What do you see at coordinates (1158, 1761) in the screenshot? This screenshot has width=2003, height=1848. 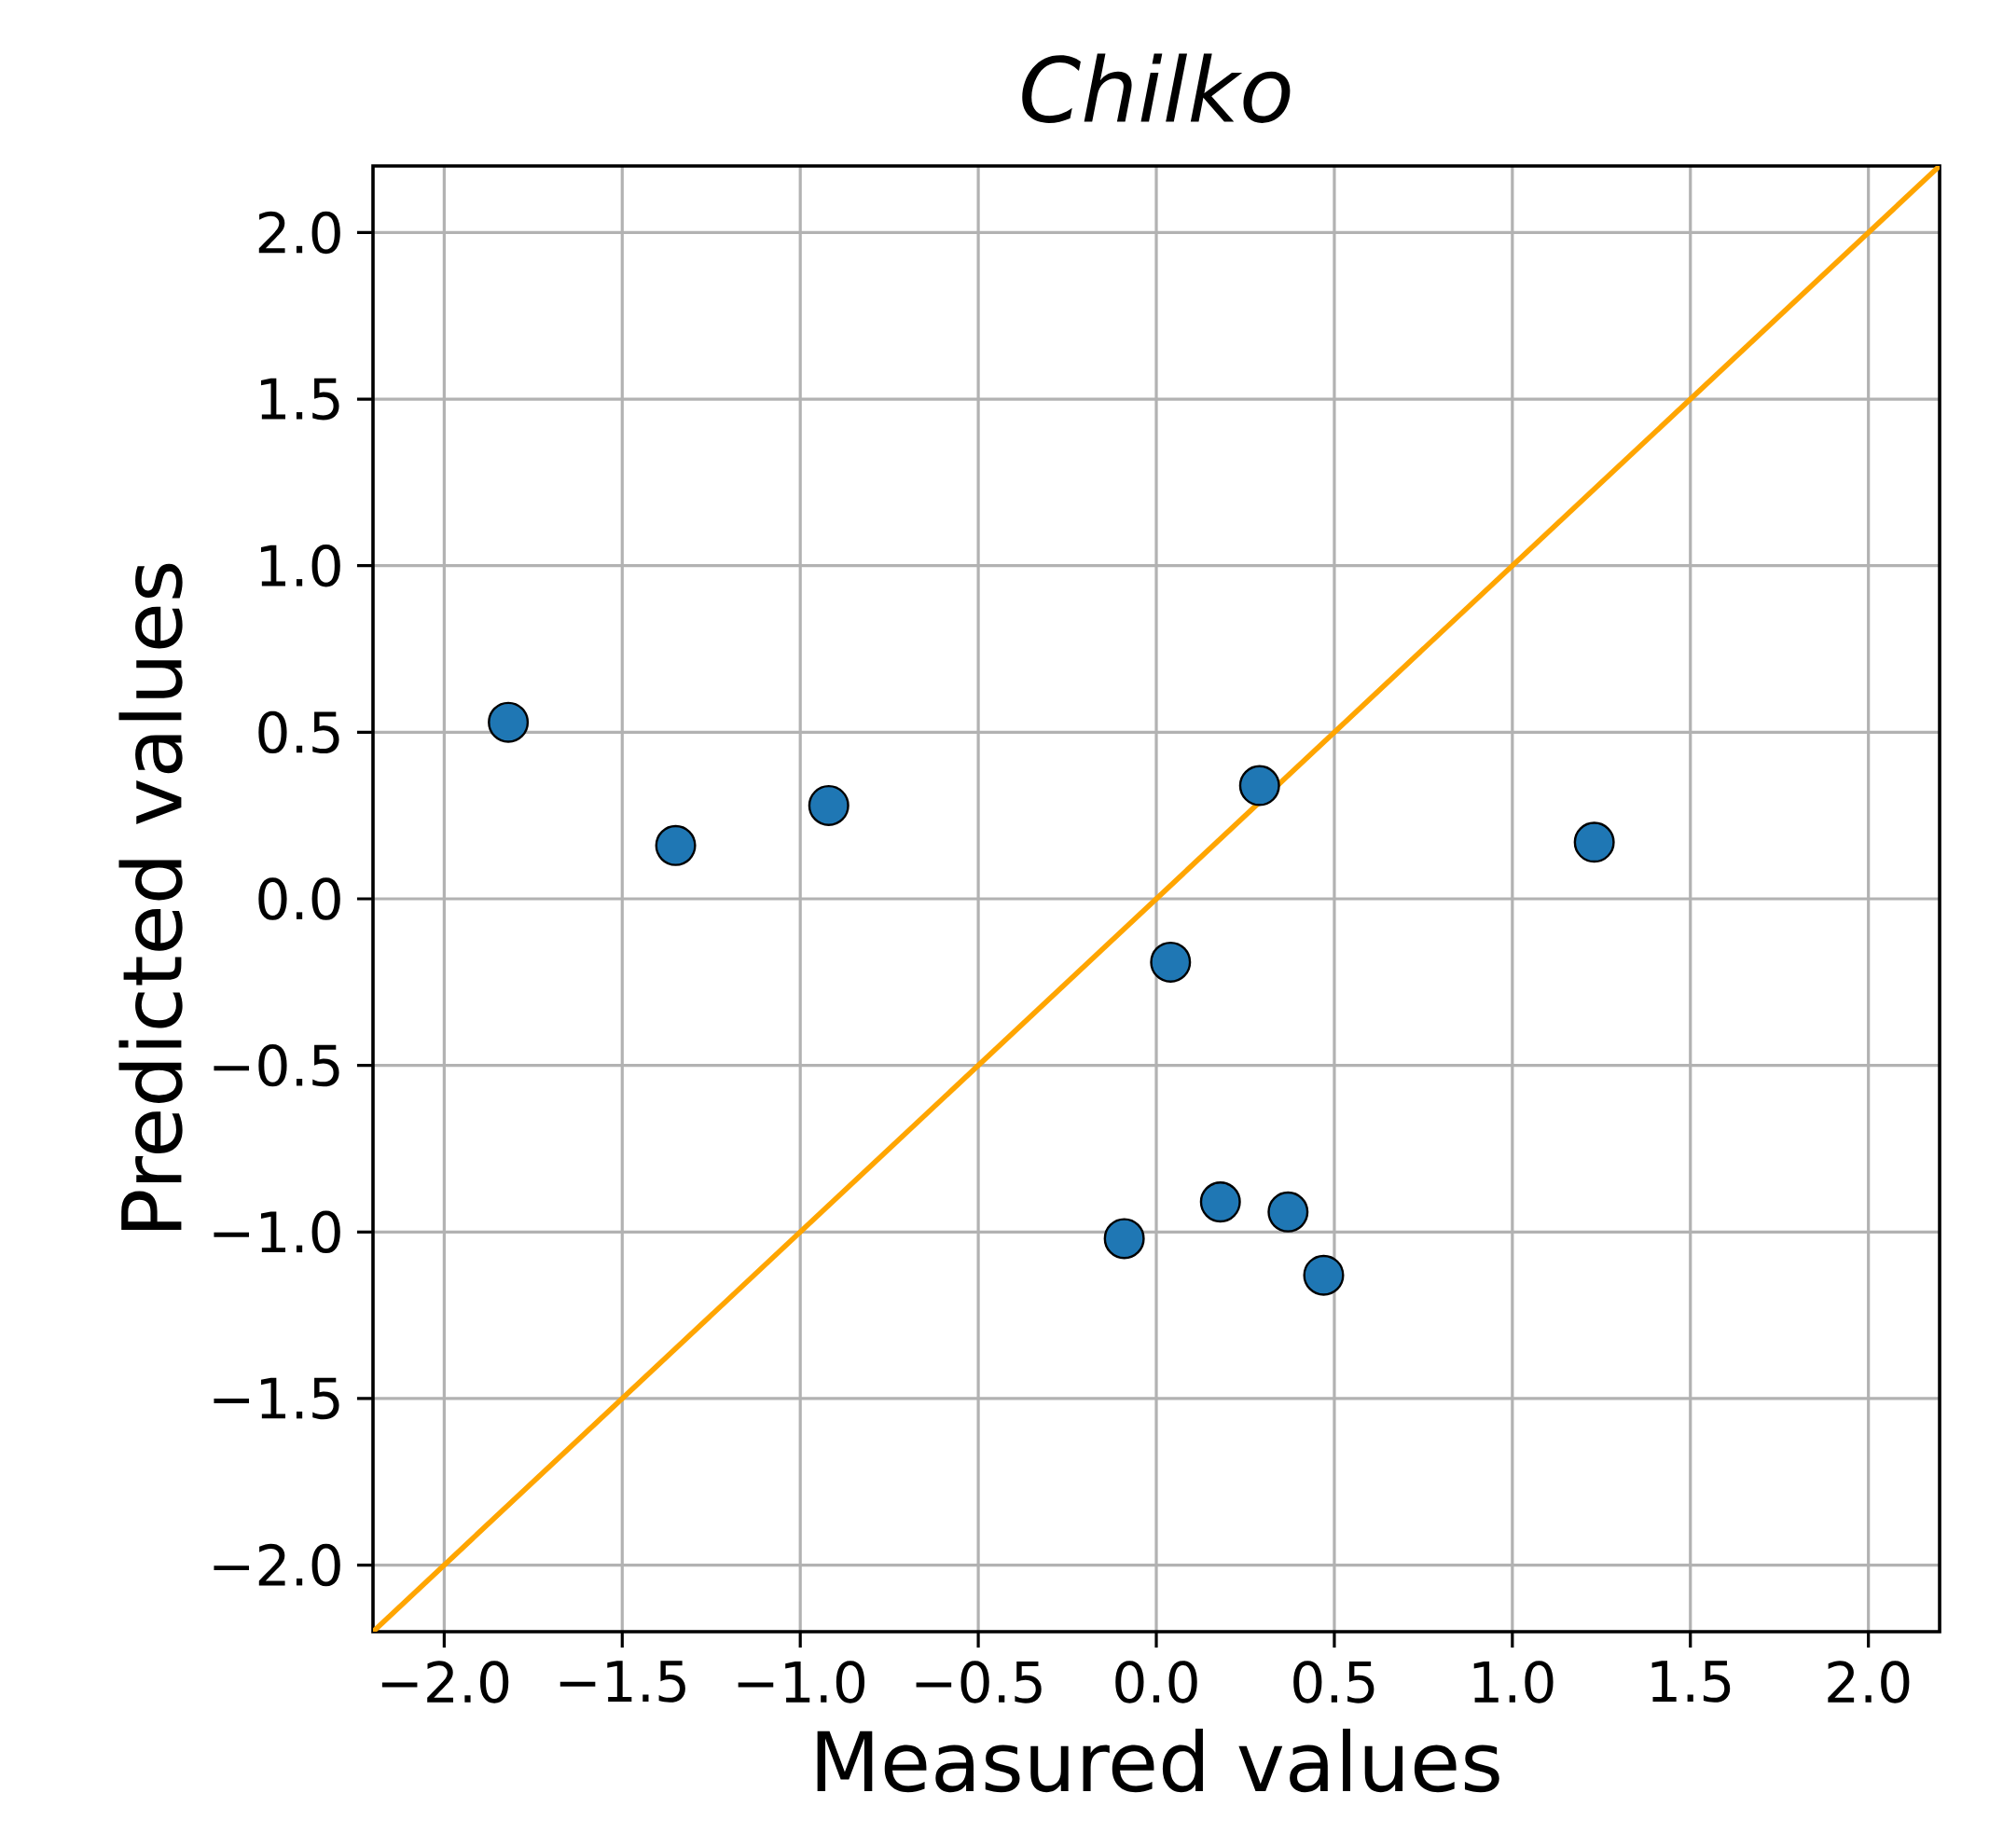 I see `x-axis-title: Measured values` at bounding box center [1158, 1761].